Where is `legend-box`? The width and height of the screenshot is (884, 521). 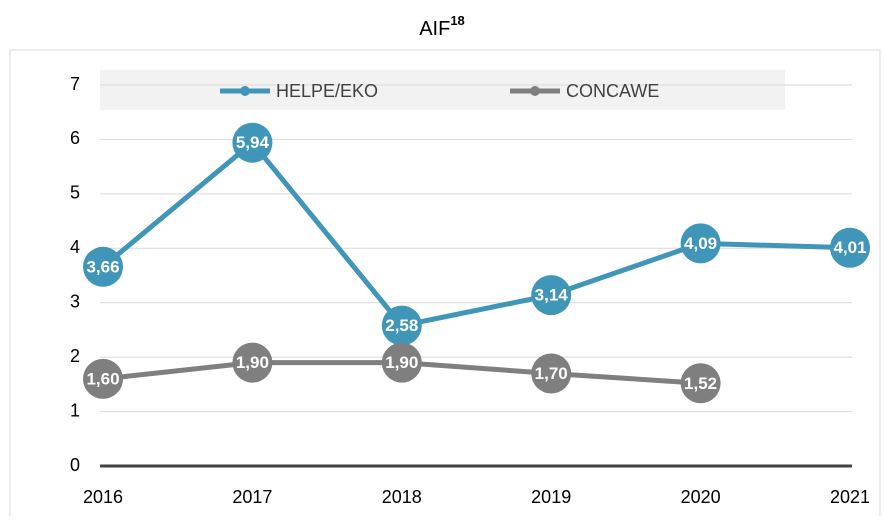 legend-box is located at coordinates (442, 90).